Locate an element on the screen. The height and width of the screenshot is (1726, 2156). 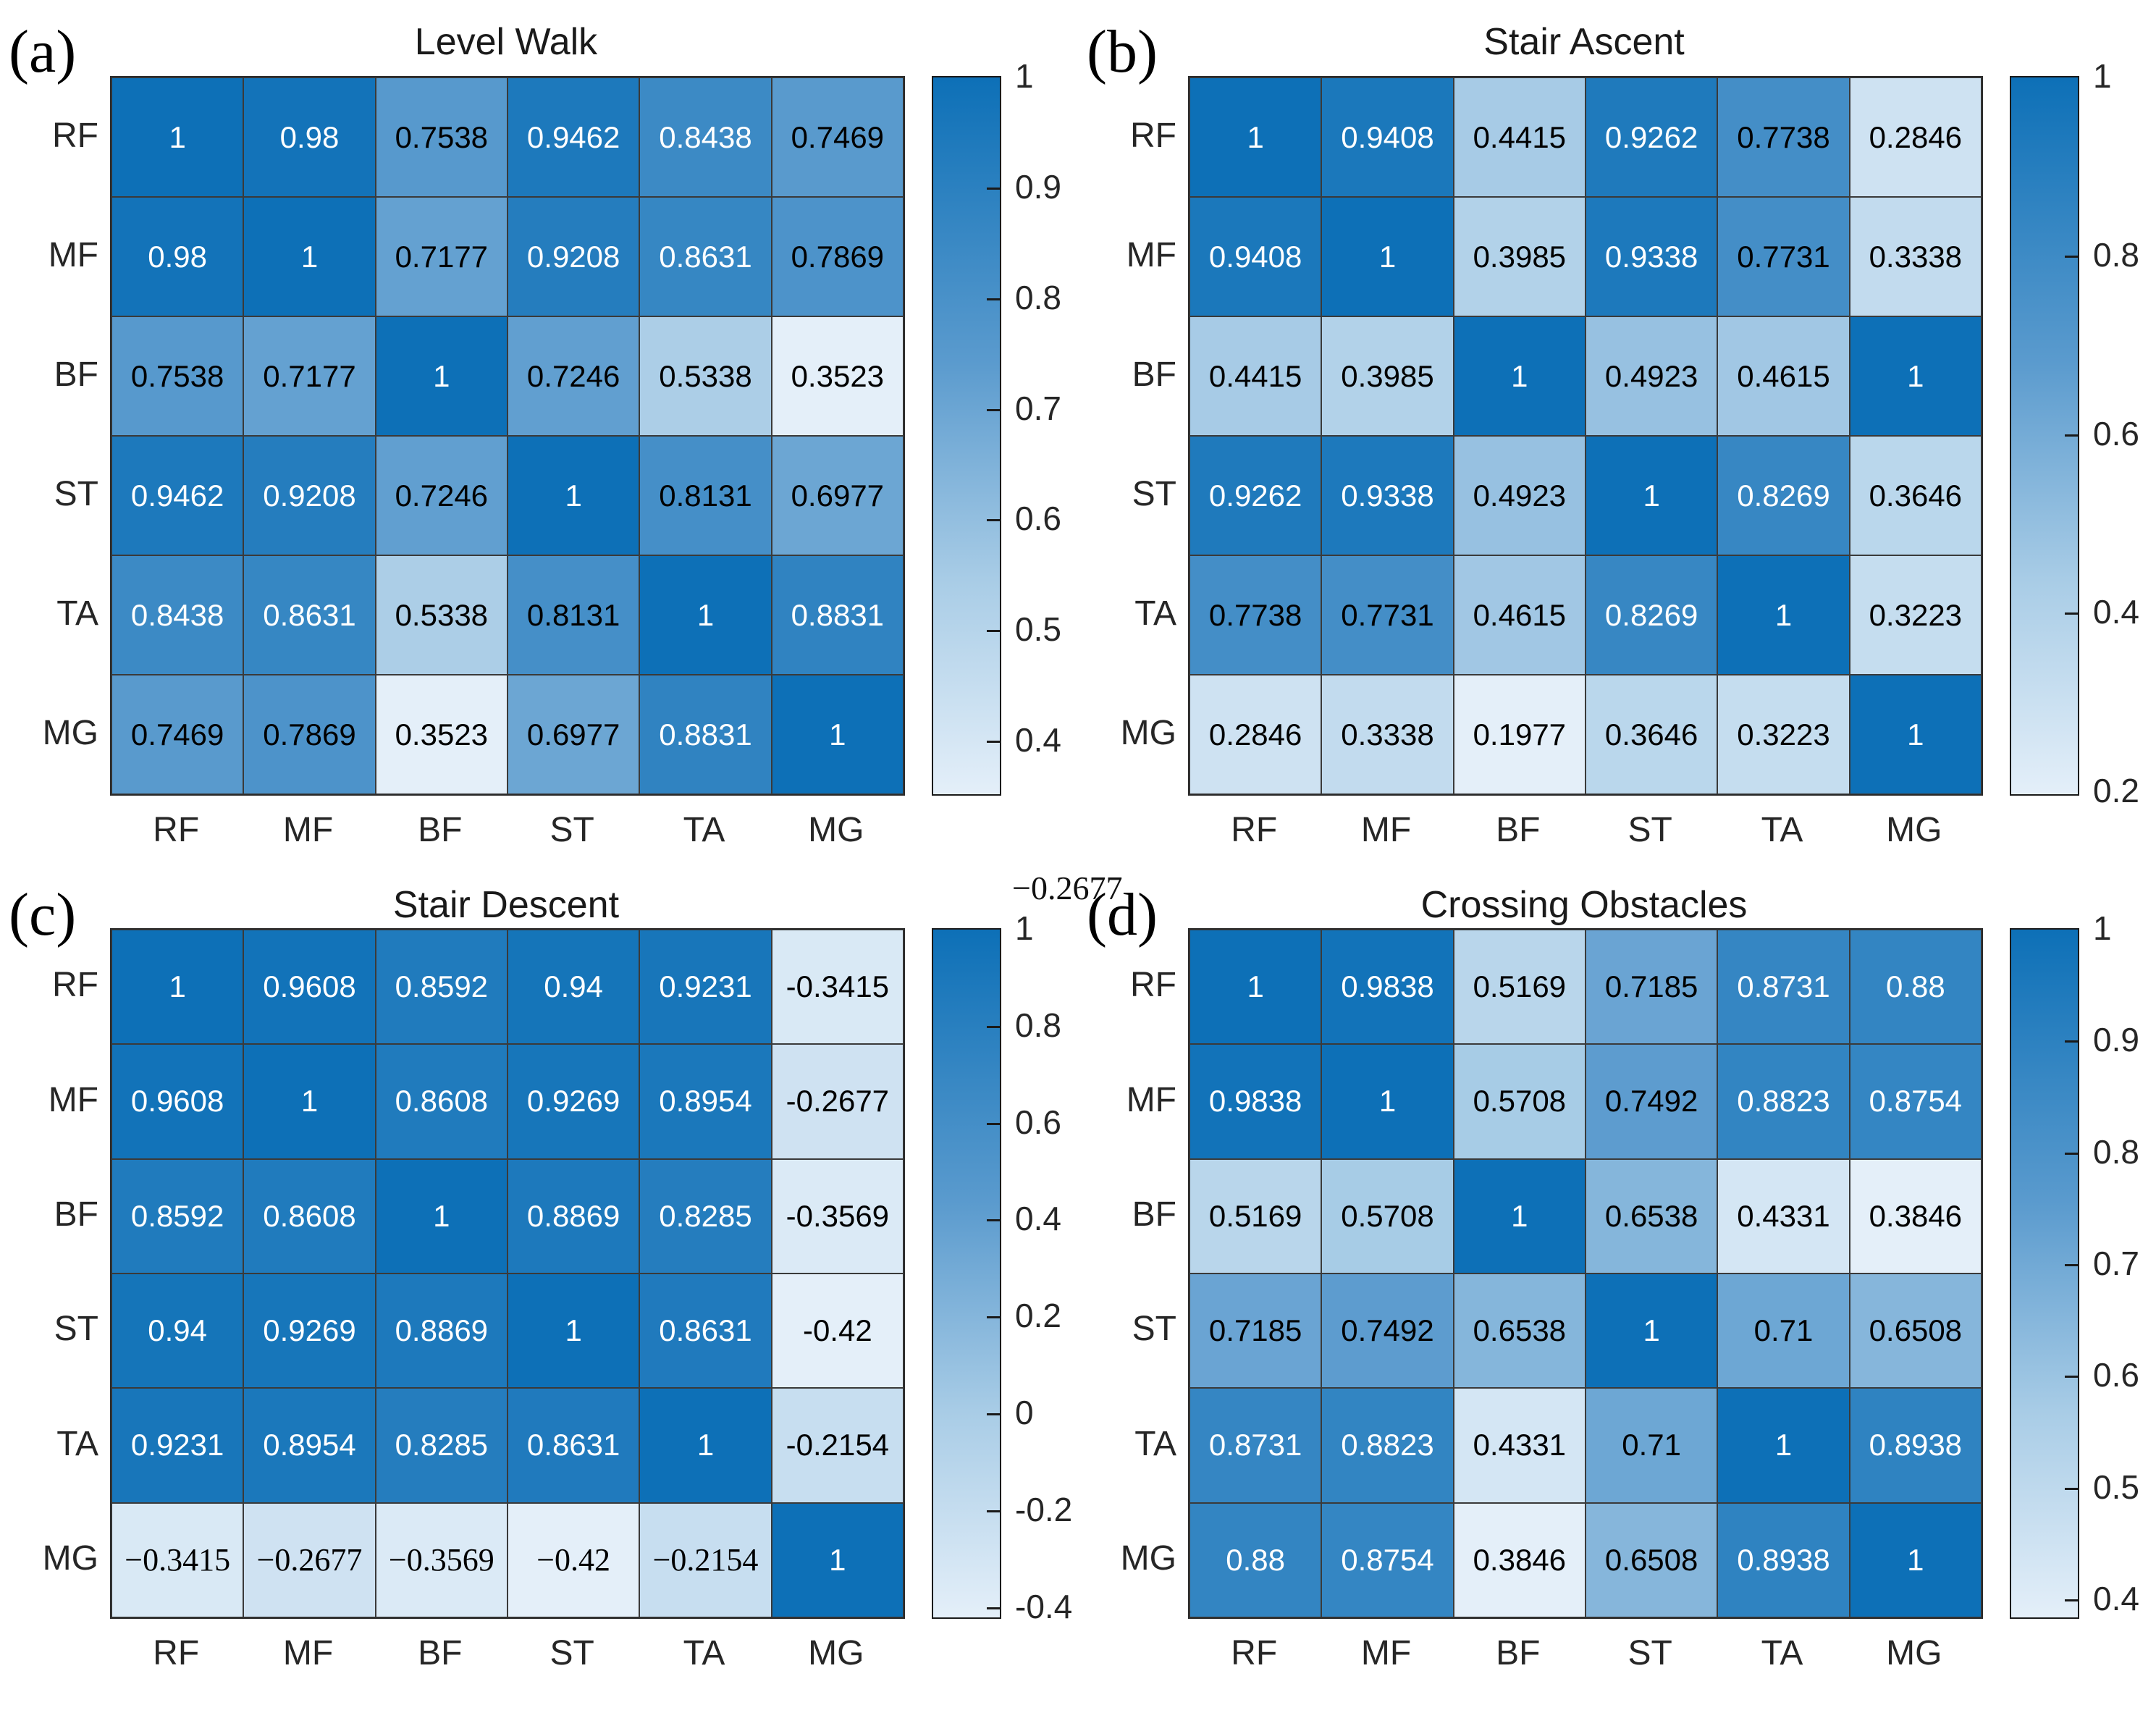
colorbar-tick-label: 1 is located at coordinates (1024, 928).